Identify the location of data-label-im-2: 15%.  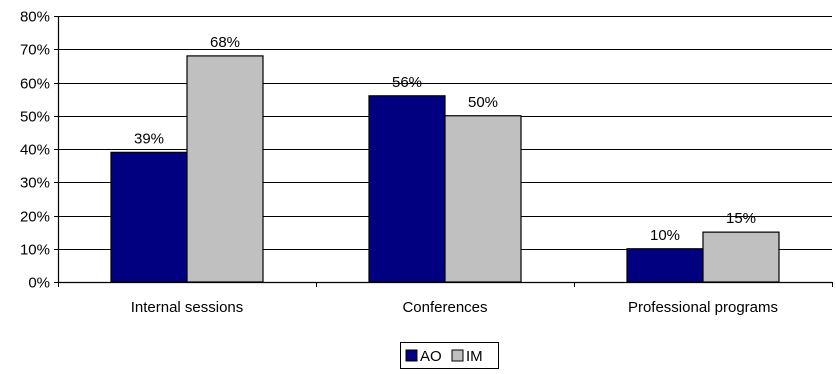
(741, 218).